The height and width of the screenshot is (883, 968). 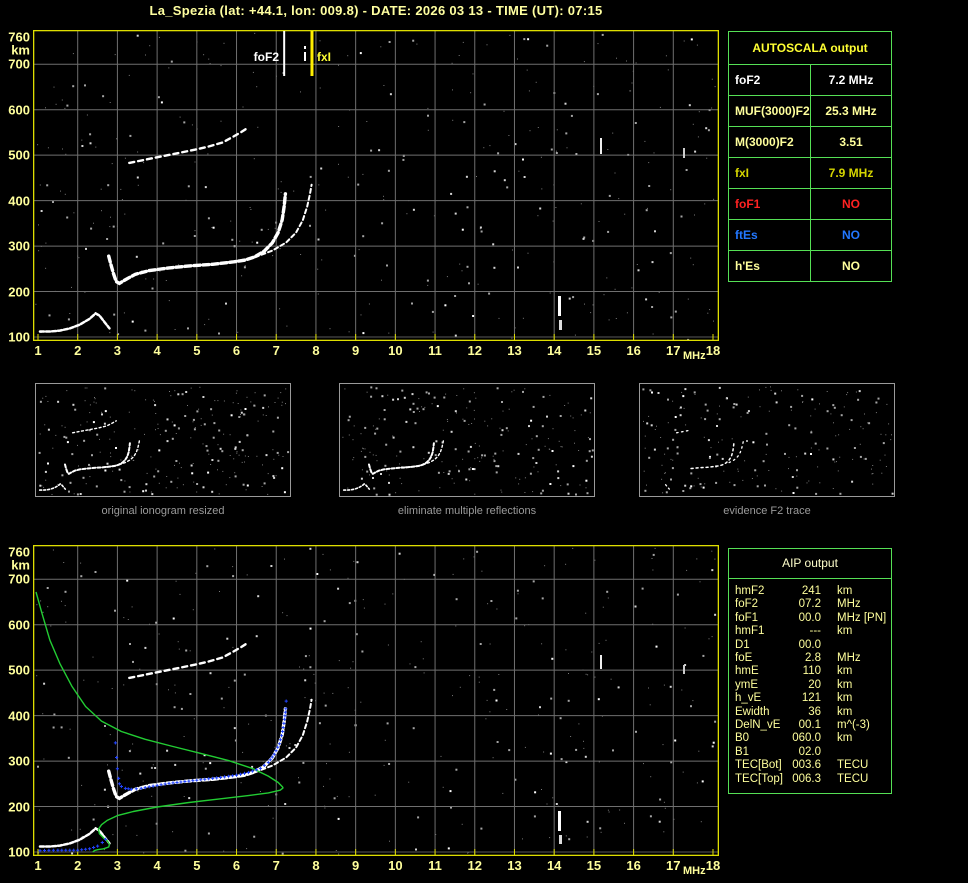 What do you see at coordinates (809, 604) in the screenshot?
I see `aip-param-value: 07.2` at bounding box center [809, 604].